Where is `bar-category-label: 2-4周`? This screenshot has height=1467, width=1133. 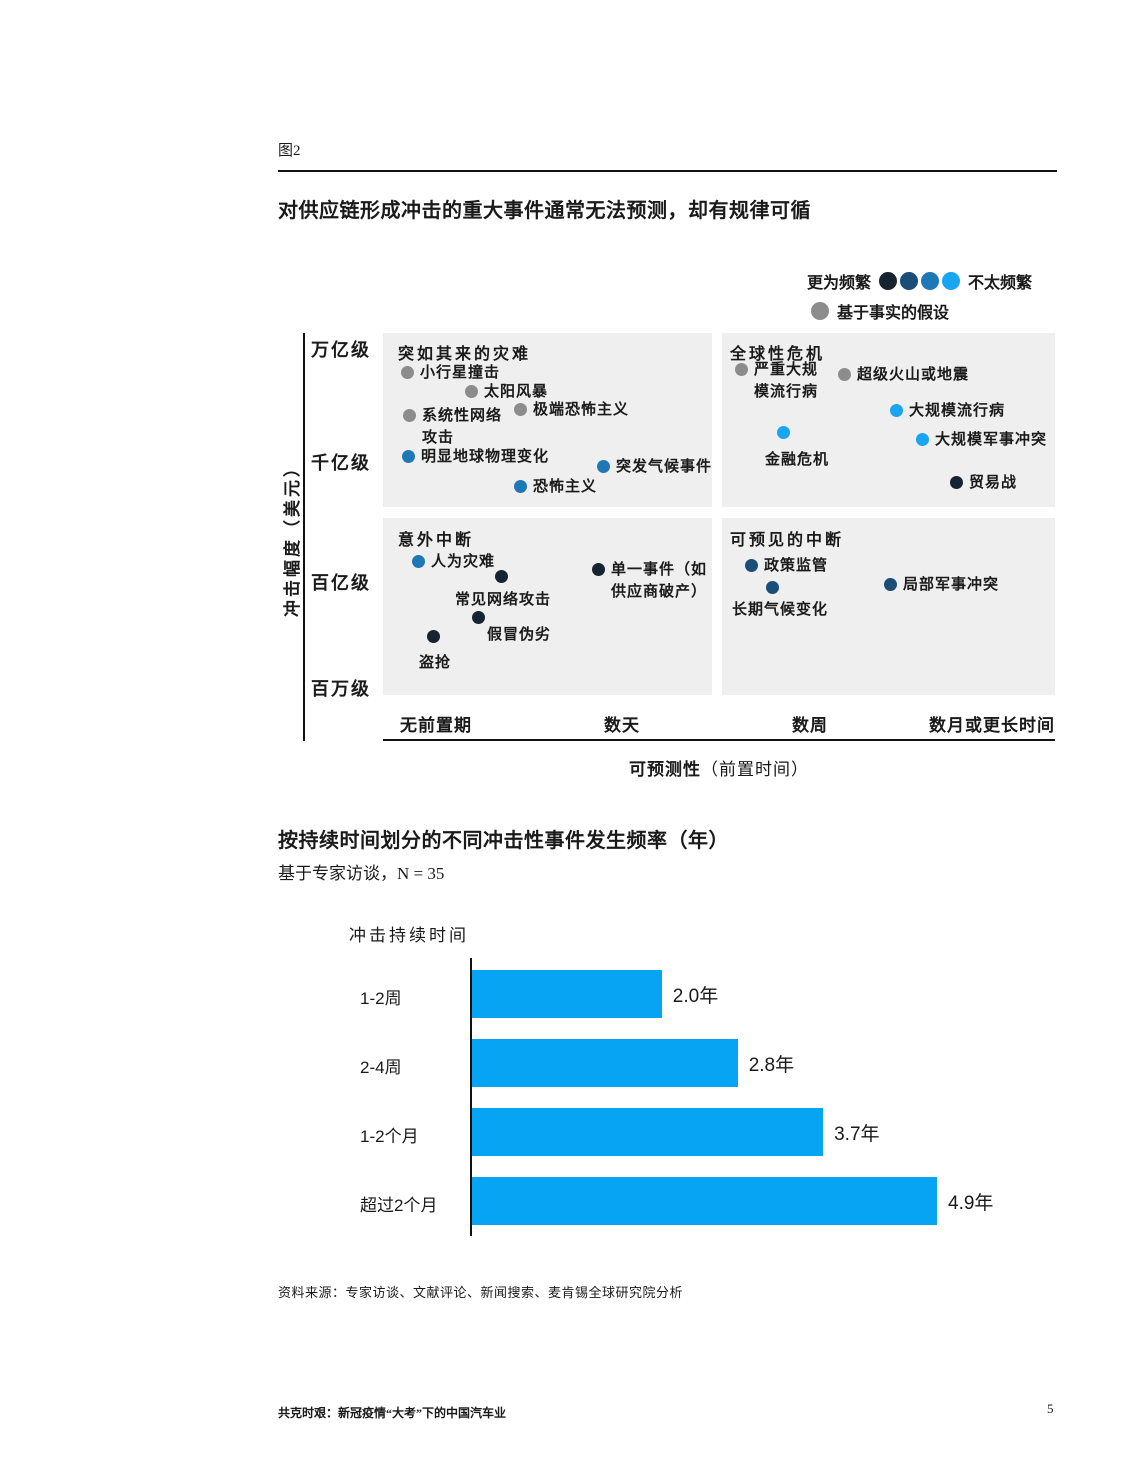
bar-category-label: 2-4周 is located at coordinates (381, 1067).